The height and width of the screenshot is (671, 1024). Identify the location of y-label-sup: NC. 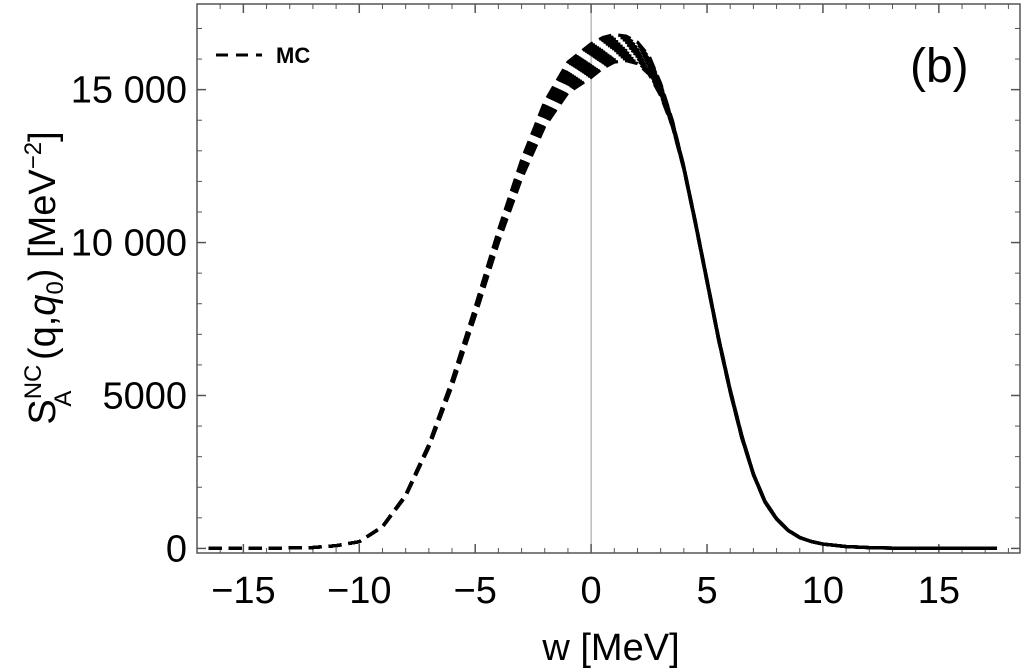
(33, 382).